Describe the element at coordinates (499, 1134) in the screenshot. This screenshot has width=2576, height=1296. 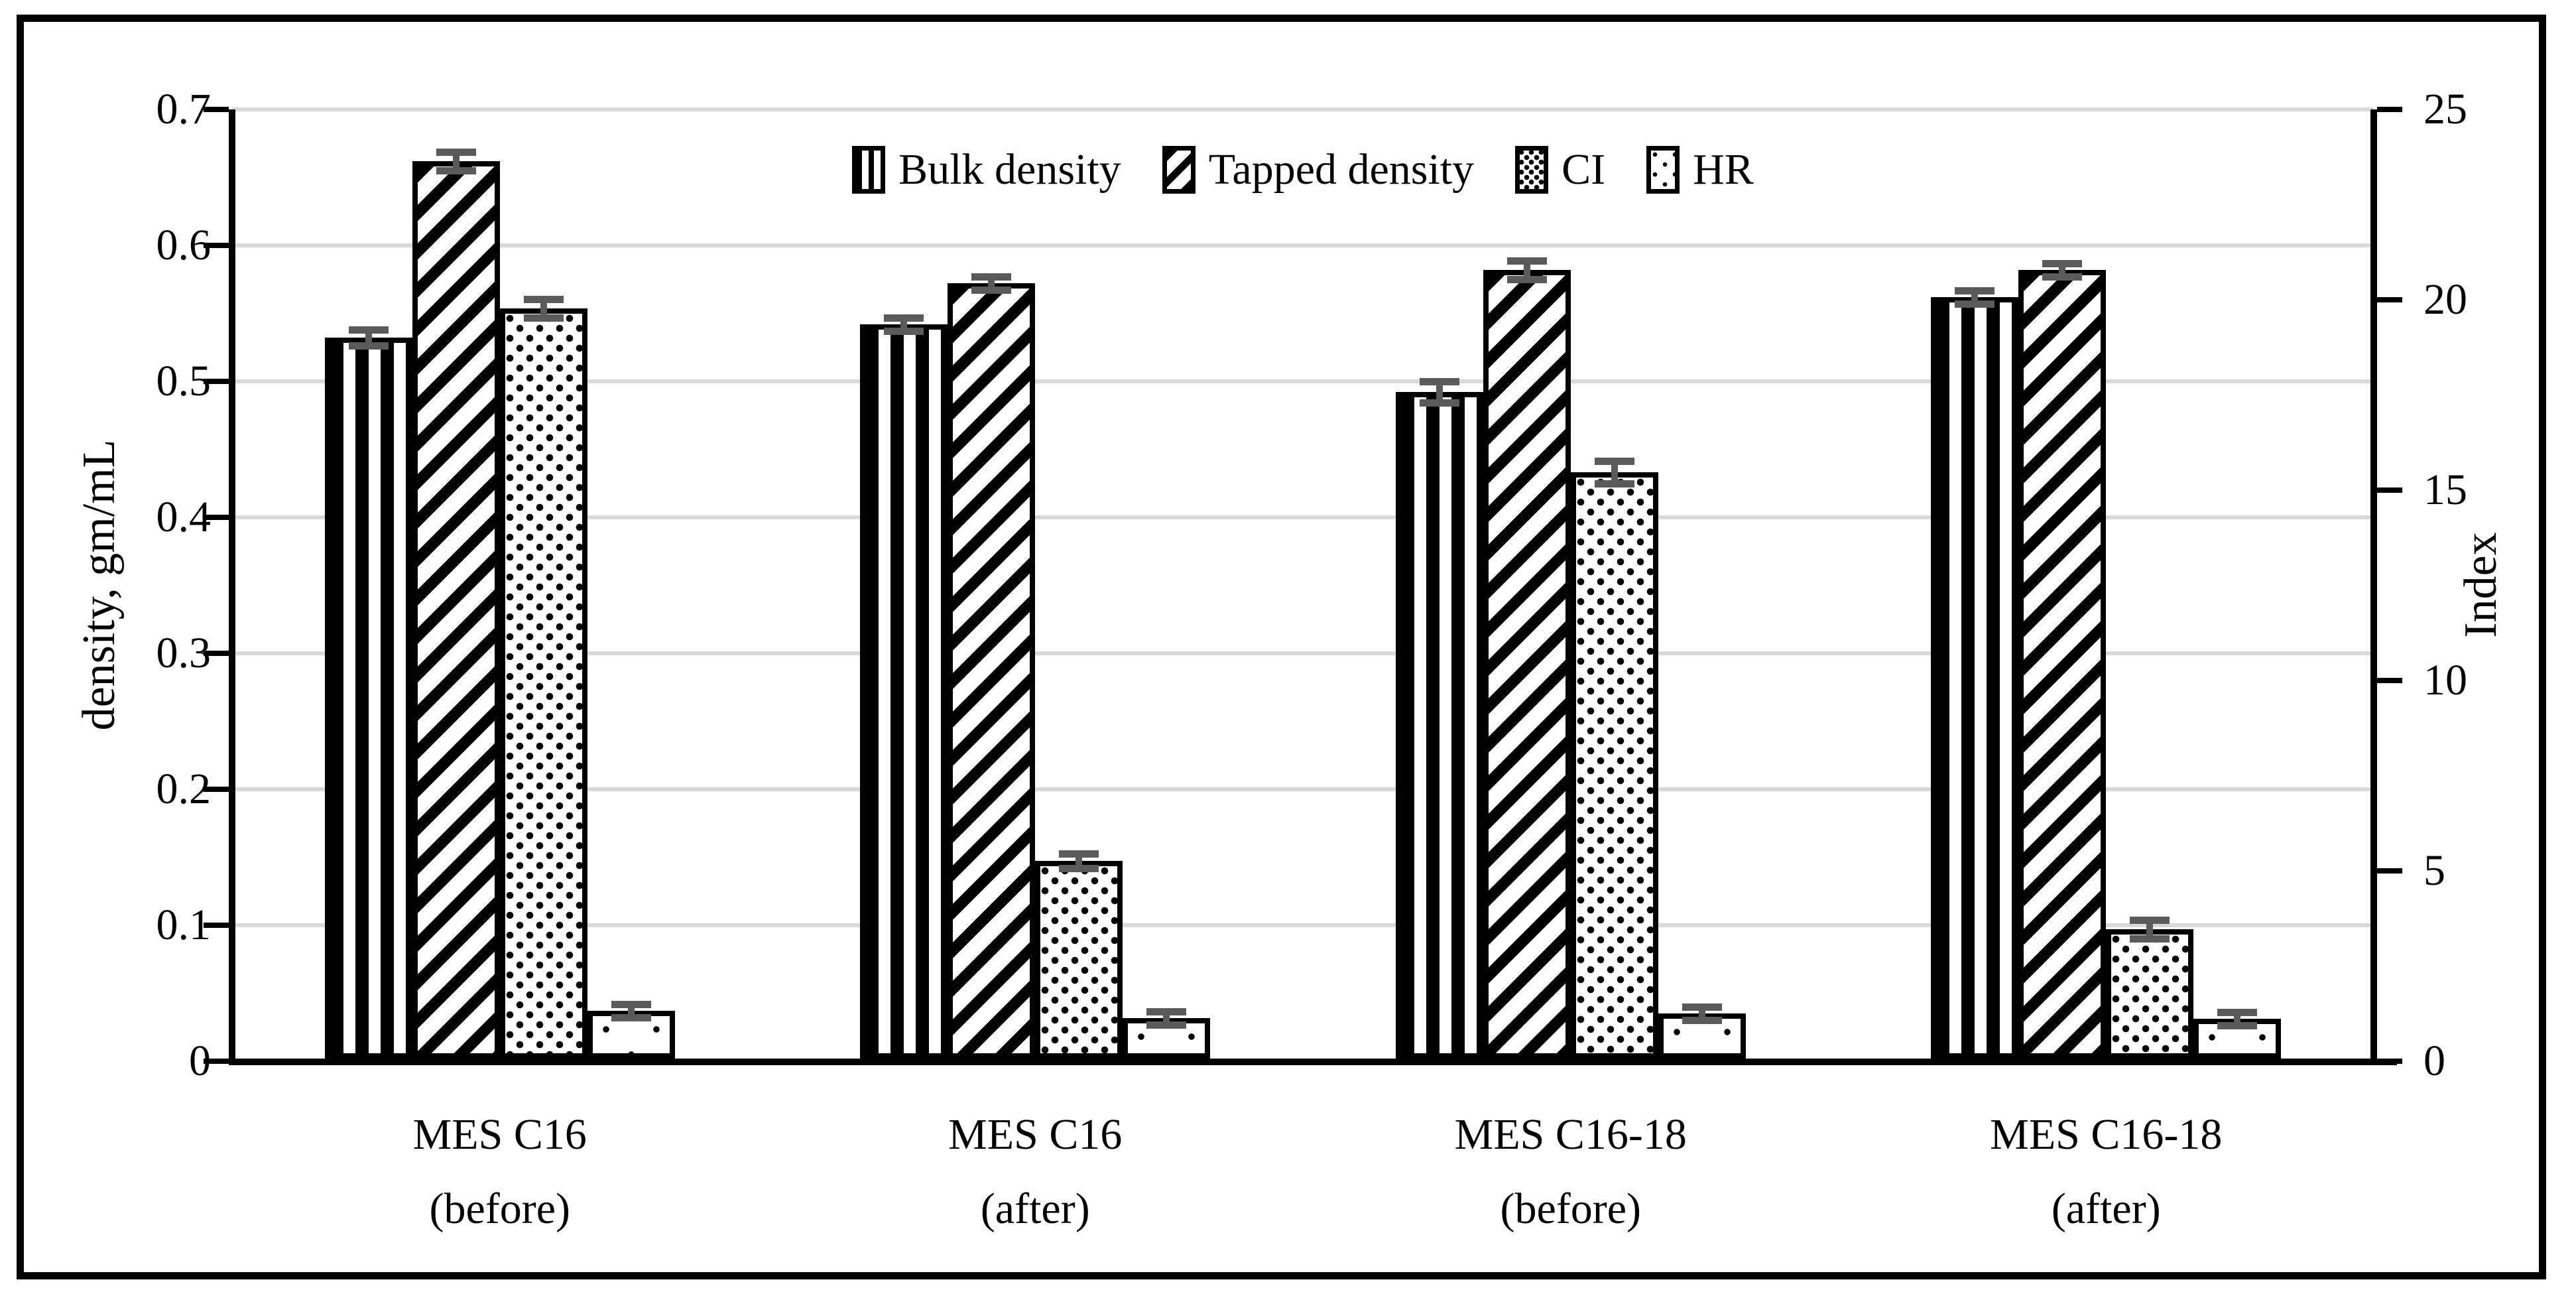
I see `x-category-label-line1: MES C16` at that location.